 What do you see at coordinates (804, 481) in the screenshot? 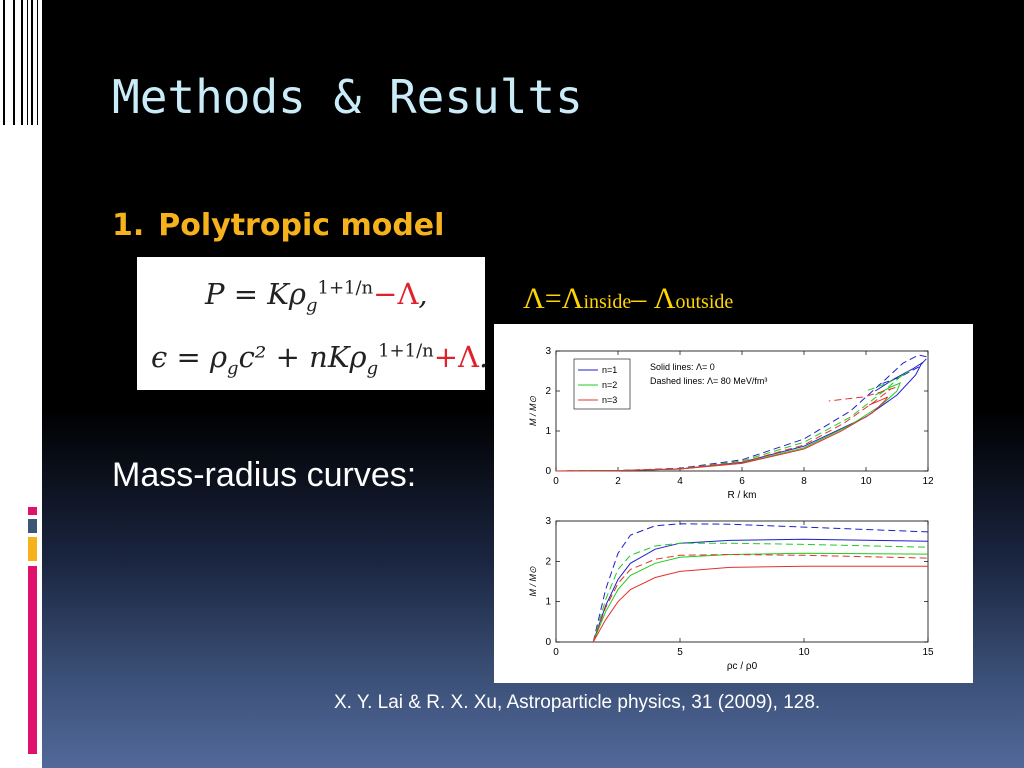
I see `x-tick-label: 8` at bounding box center [804, 481].